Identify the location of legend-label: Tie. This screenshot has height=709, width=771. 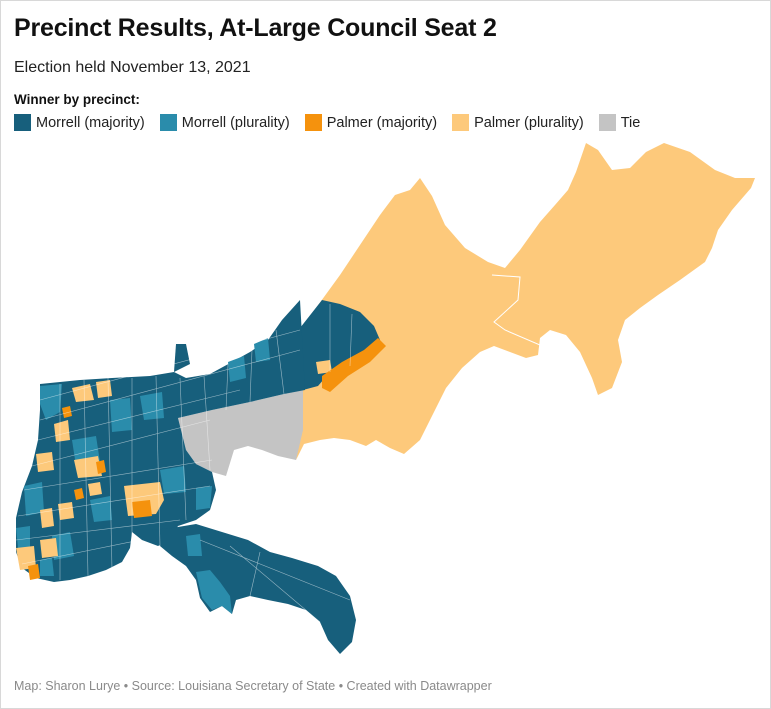
(630, 122).